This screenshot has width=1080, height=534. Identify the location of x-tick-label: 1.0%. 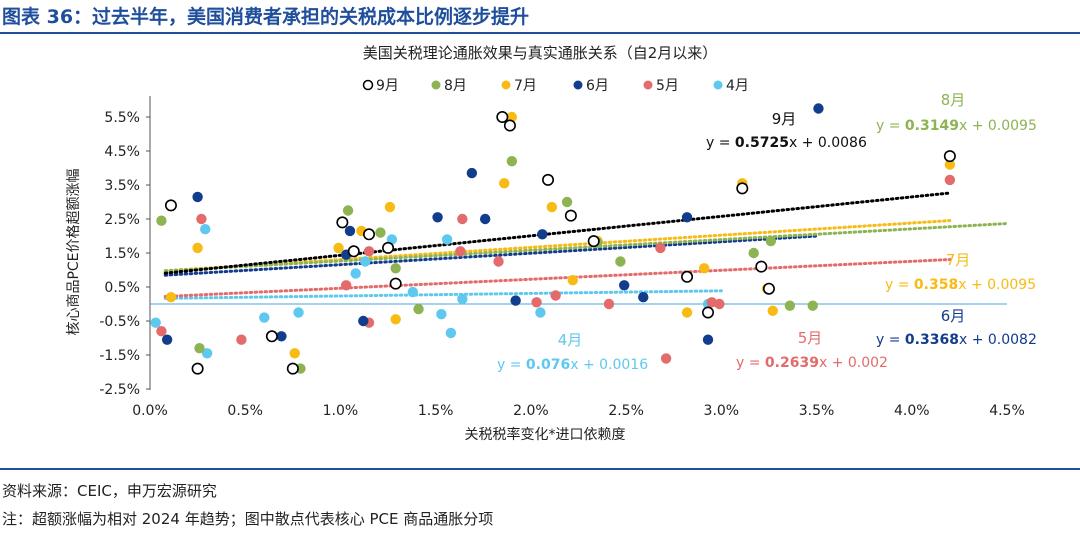
(341, 411).